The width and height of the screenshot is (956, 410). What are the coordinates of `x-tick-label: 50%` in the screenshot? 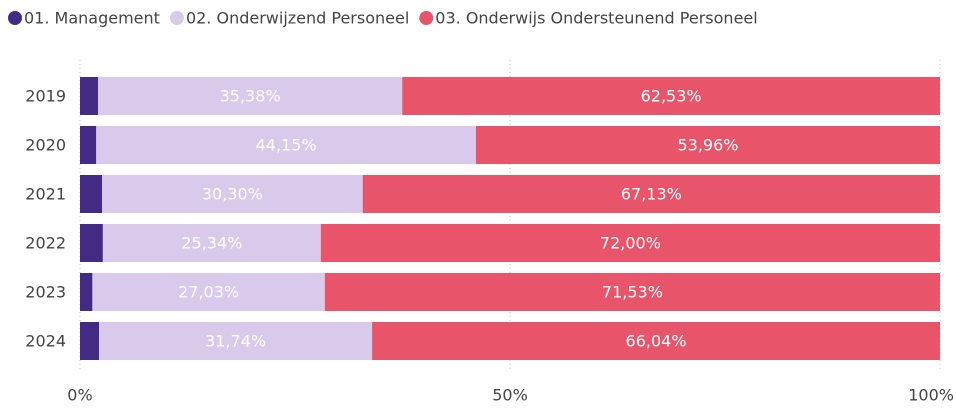 It's located at (510, 395).